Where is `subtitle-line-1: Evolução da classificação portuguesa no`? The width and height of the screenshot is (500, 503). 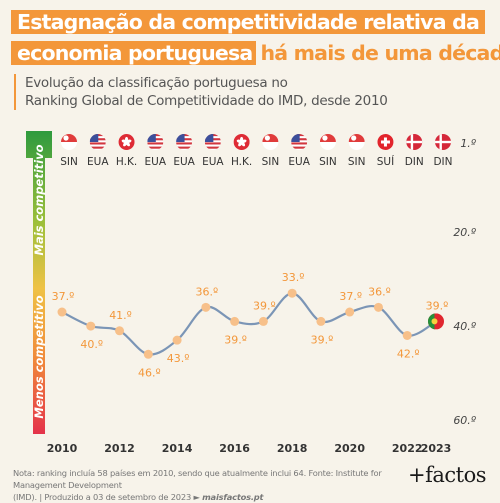
subtitle-line-1: Evolução da classificação portuguesa no is located at coordinates (156, 83).